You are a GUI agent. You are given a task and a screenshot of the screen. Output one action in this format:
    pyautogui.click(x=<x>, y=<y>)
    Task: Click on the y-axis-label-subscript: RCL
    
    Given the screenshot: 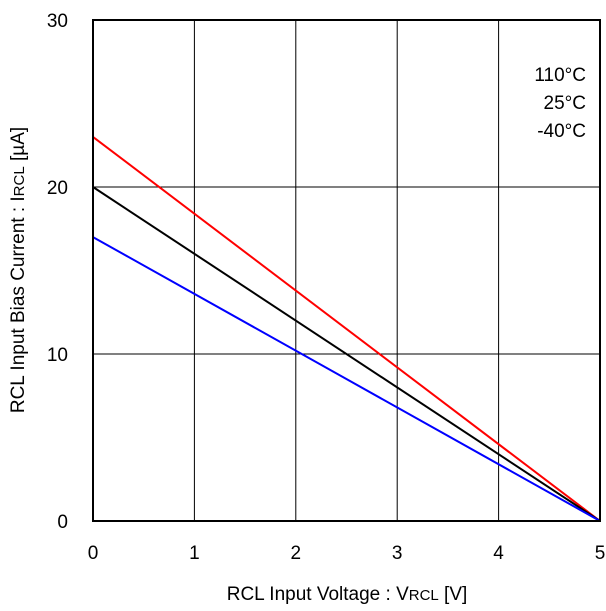 What is the action you would take?
    pyautogui.click(x=19, y=181)
    